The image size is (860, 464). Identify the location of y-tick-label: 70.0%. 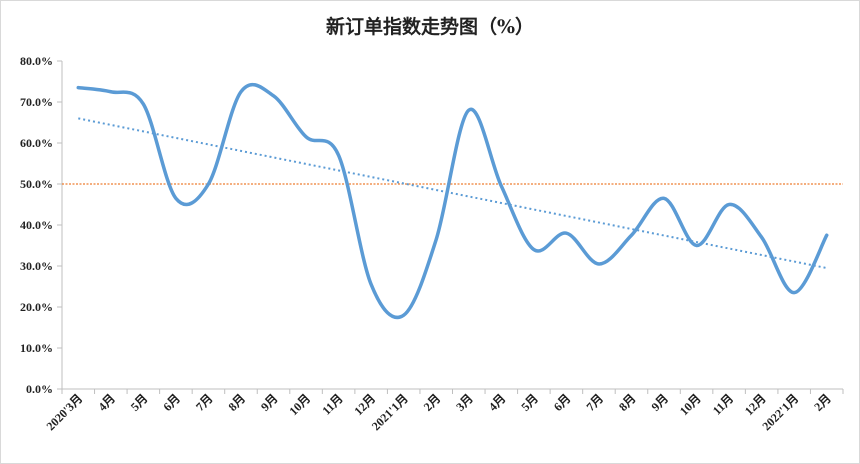
(36, 102).